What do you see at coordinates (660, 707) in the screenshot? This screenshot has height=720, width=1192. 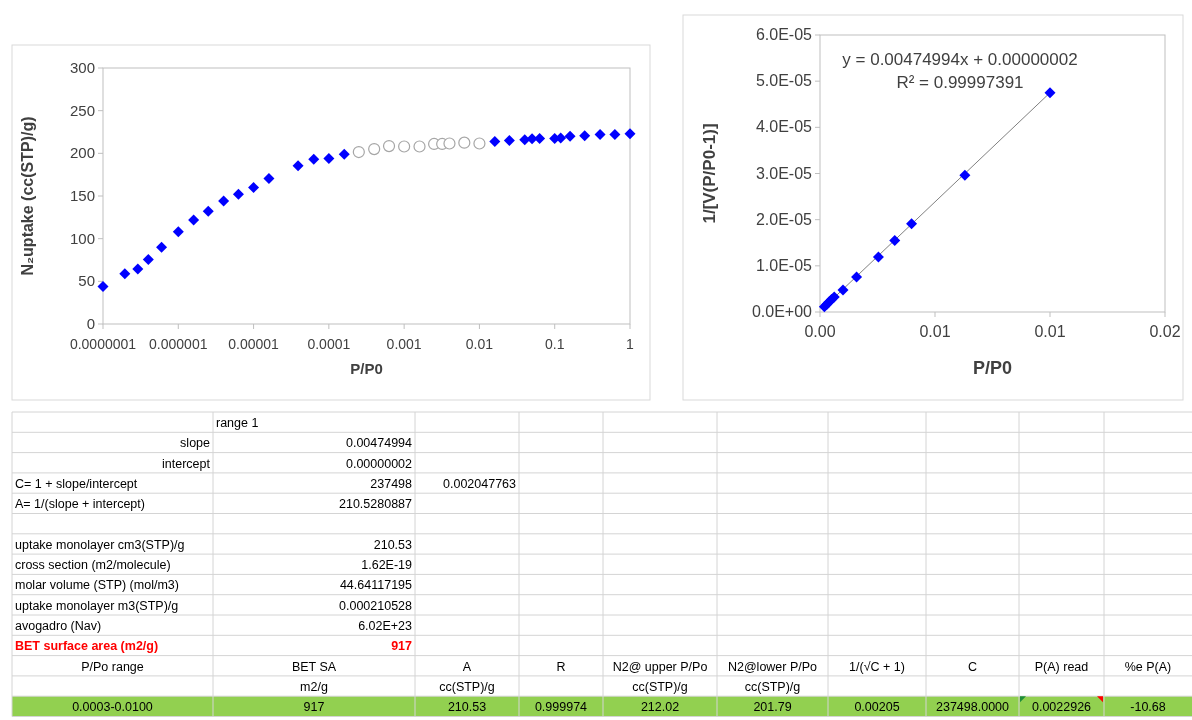 I see `text: 212.02` at bounding box center [660, 707].